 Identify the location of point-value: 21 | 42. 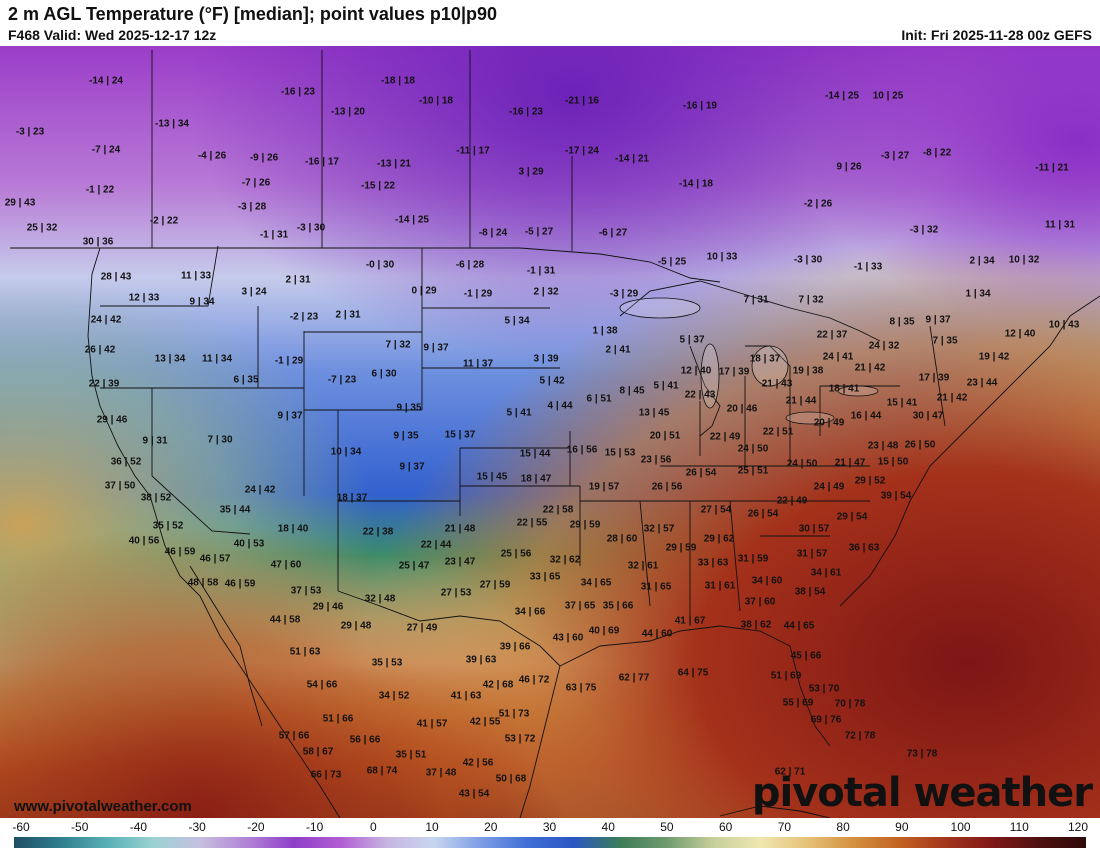
(952, 398).